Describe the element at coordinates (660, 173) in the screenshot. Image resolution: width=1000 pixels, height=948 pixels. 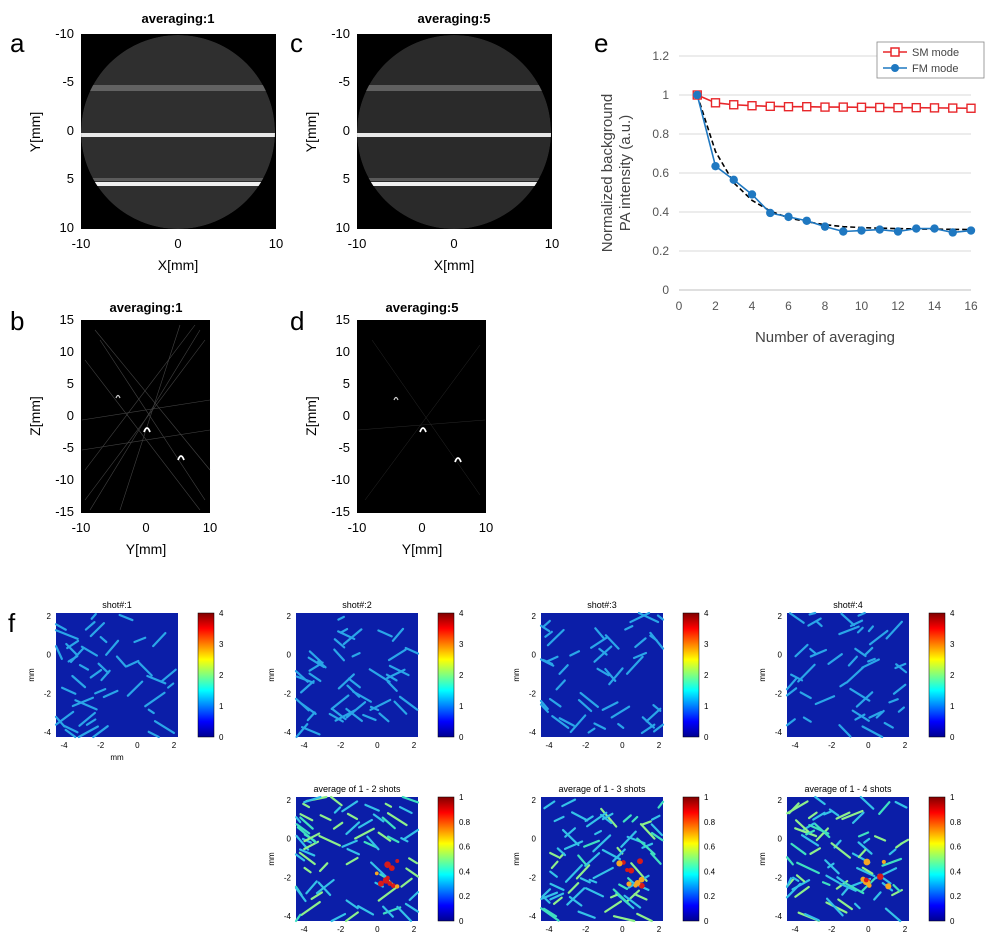
I see `chart-y-tick-labels: 0 0.2 0.4 0.6 0.8 1 1.2` at that location.